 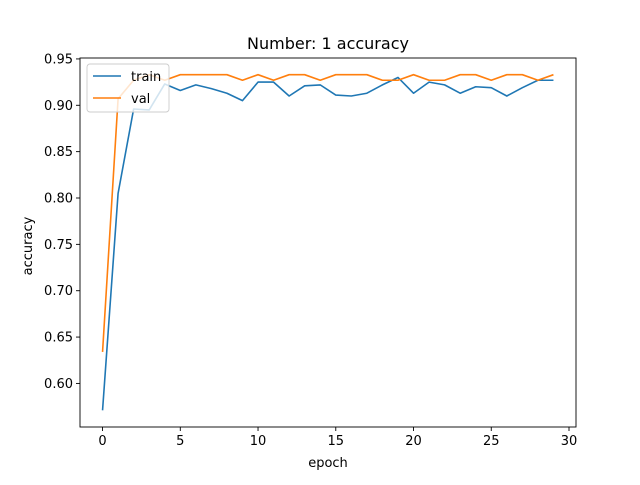 I want to click on y-tick-label: 0.70, so click(x=58, y=291).